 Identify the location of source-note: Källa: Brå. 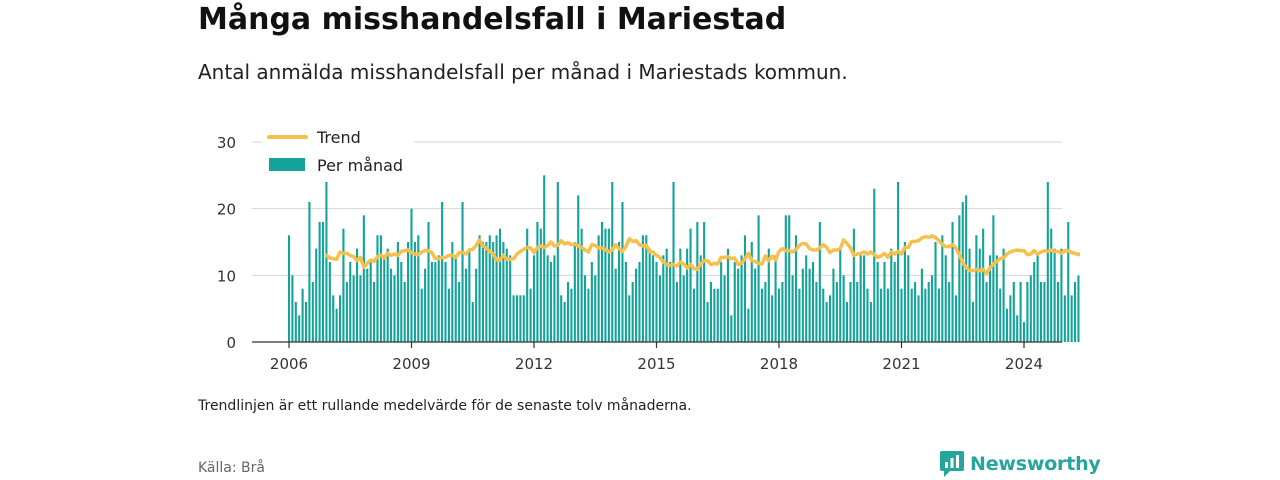
(231, 468).